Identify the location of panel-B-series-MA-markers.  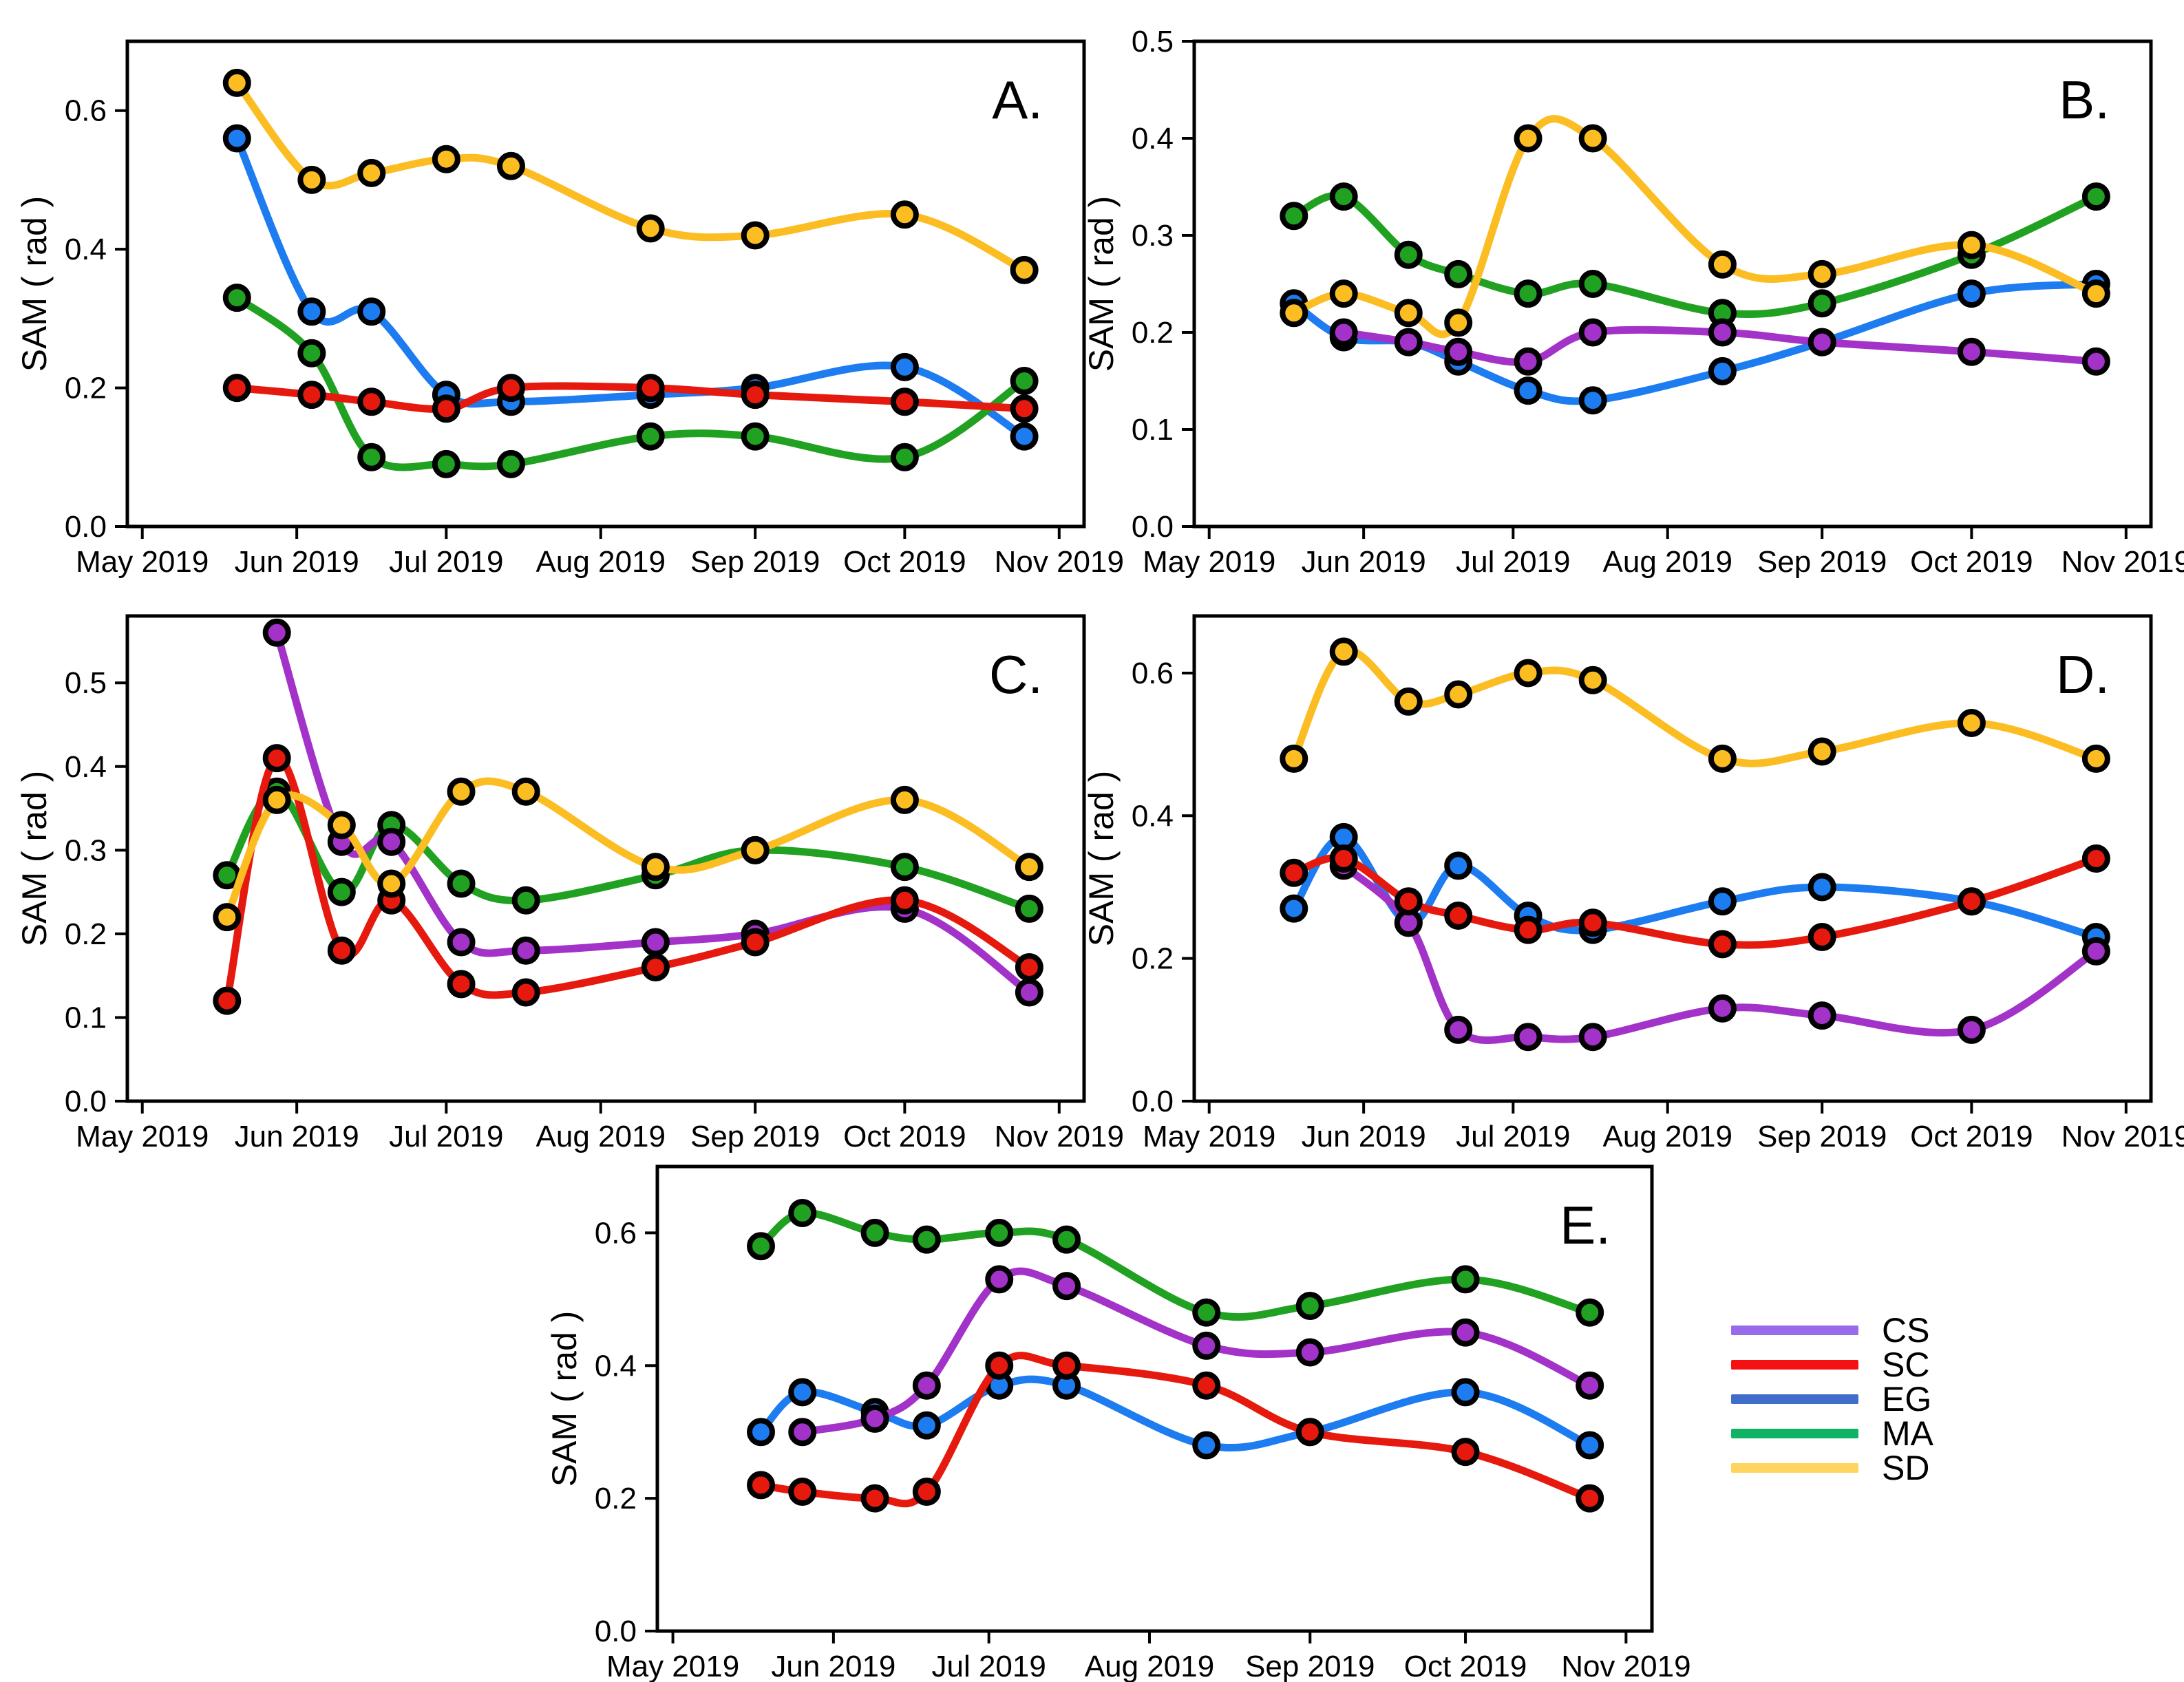
(1695, 255).